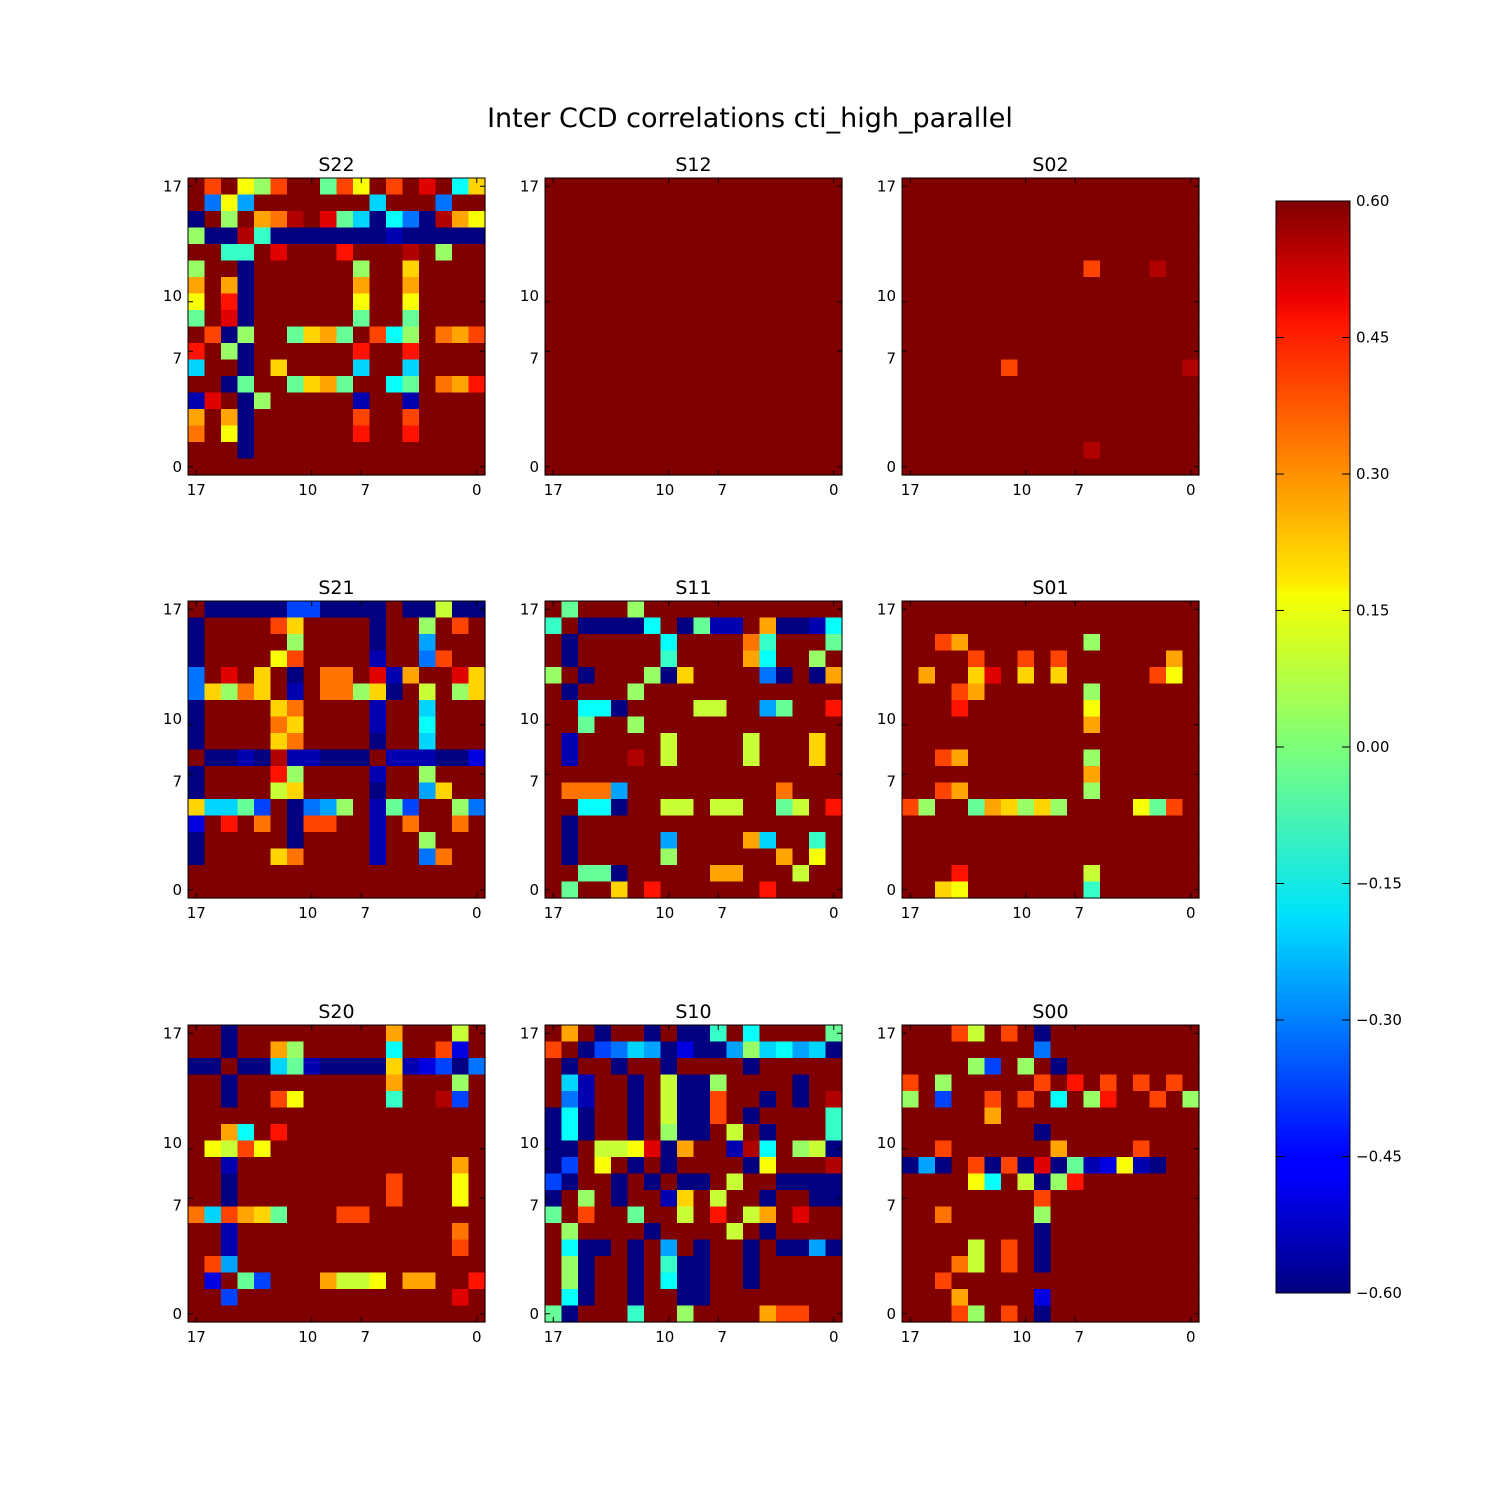 The height and width of the screenshot is (1500, 1500). What do you see at coordinates (1050, 326) in the screenshot?
I see `panel-frame` at bounding box center [1050, 326].